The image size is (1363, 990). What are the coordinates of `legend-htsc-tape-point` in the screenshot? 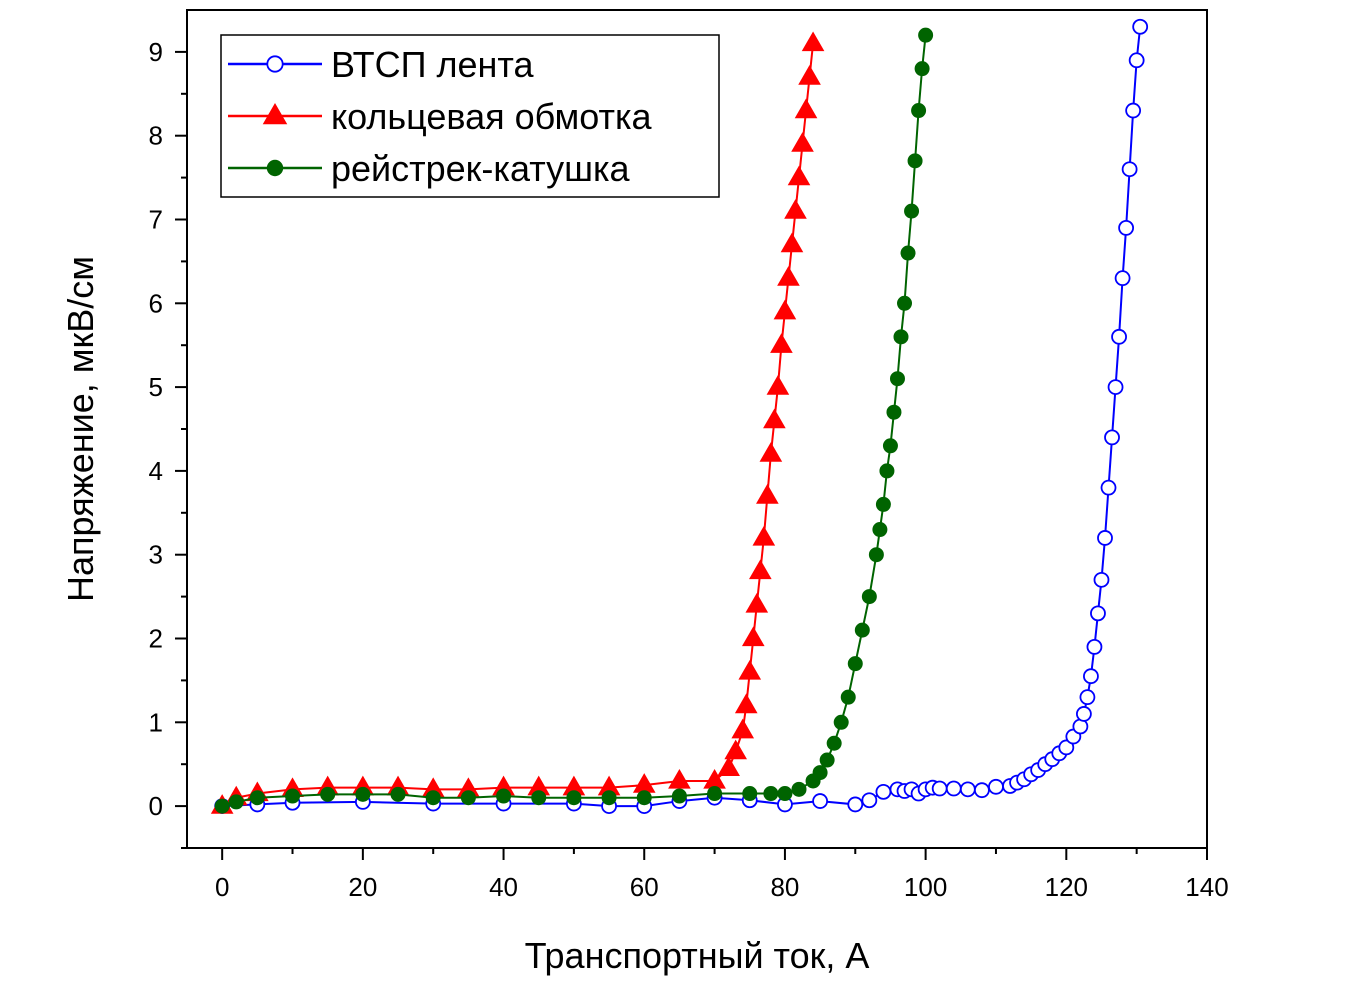 It's located at (275, 64).